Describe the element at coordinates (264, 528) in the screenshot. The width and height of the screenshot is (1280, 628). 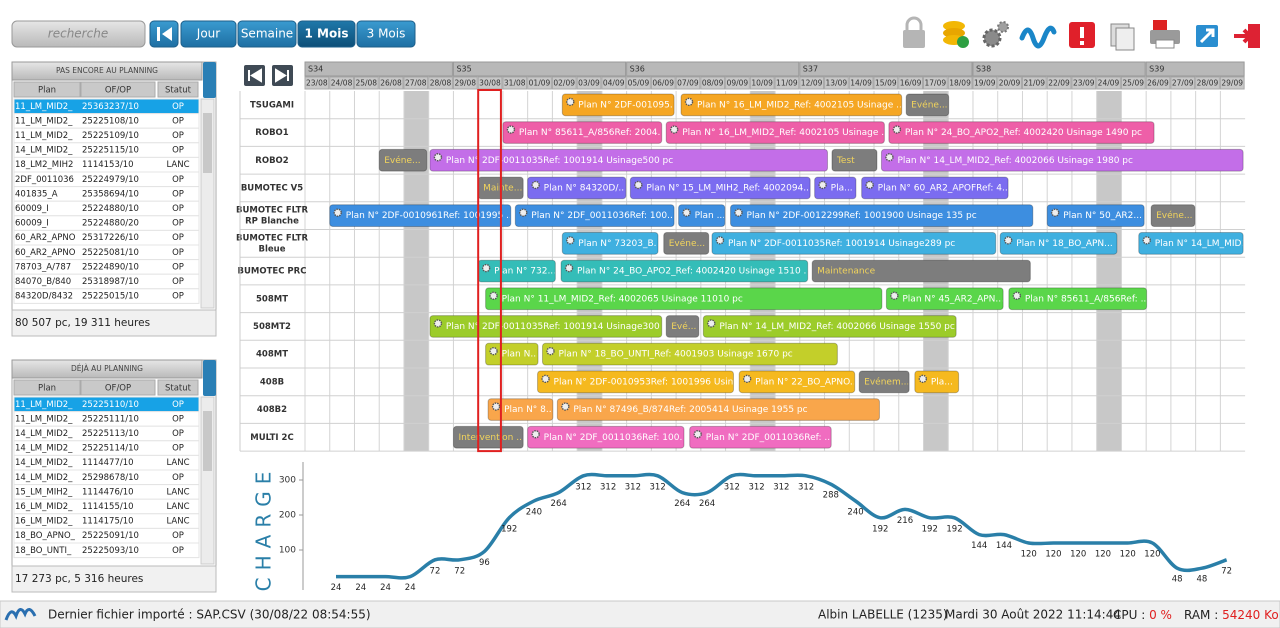
I see `chart-title: CHARGE` at that location.